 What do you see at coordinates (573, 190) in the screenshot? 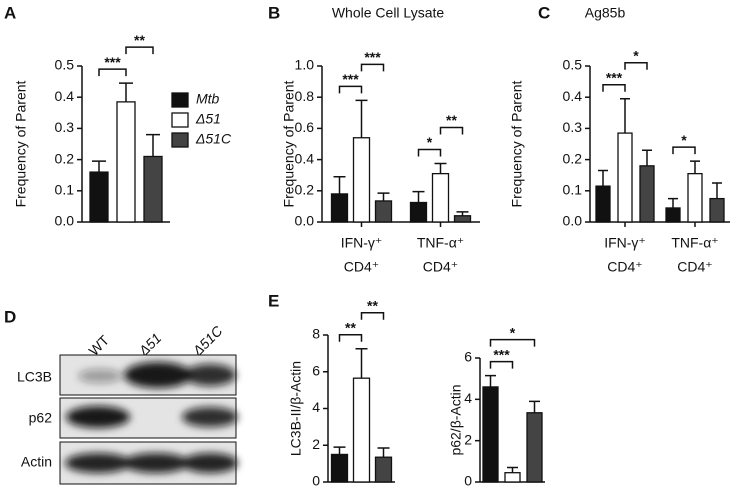
I see `y-tick-label: 0.1` at bounding box center [573, 190].